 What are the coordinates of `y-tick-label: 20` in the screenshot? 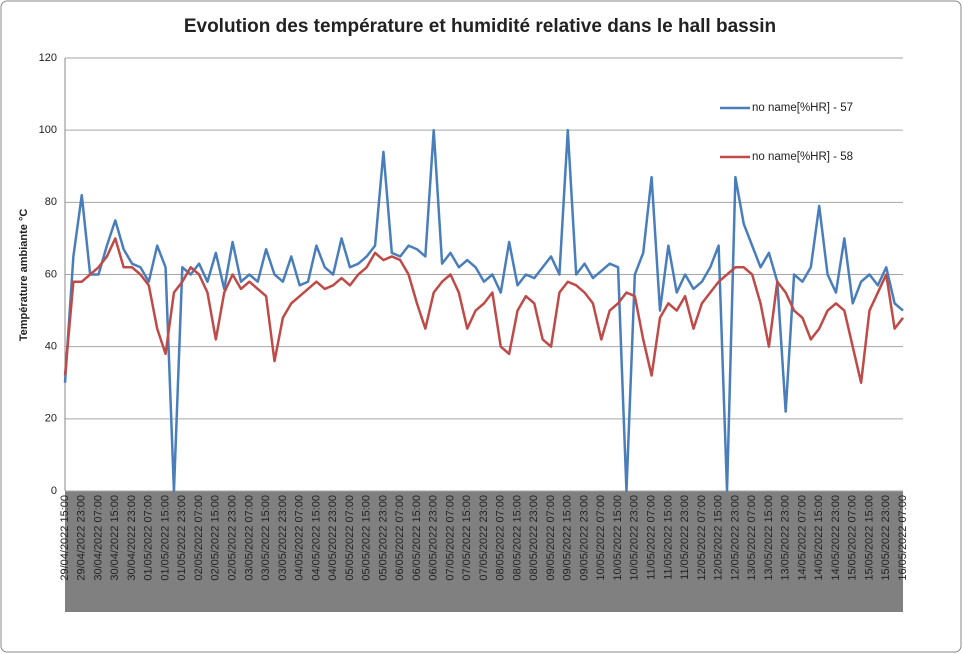 It's located at (51, 419).